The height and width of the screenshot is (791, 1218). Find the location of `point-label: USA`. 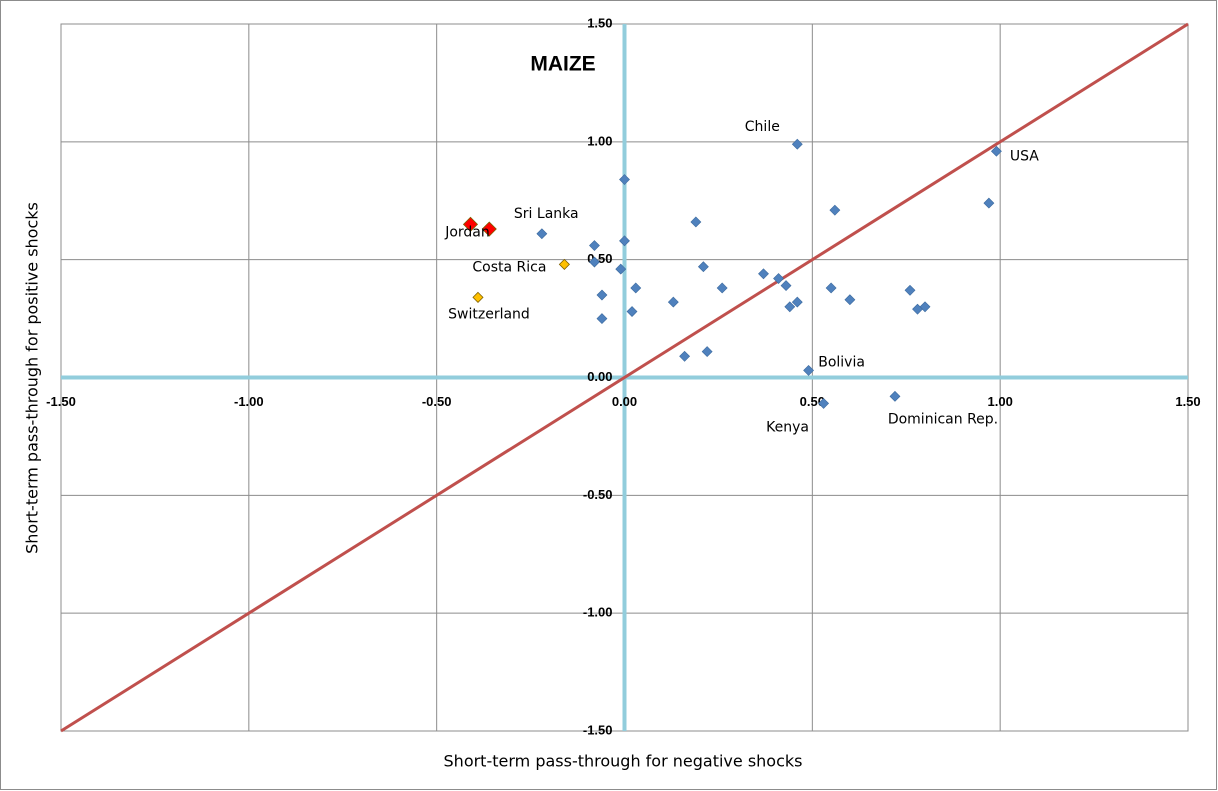

point-label: USA is located at coordinates (1024, 156).